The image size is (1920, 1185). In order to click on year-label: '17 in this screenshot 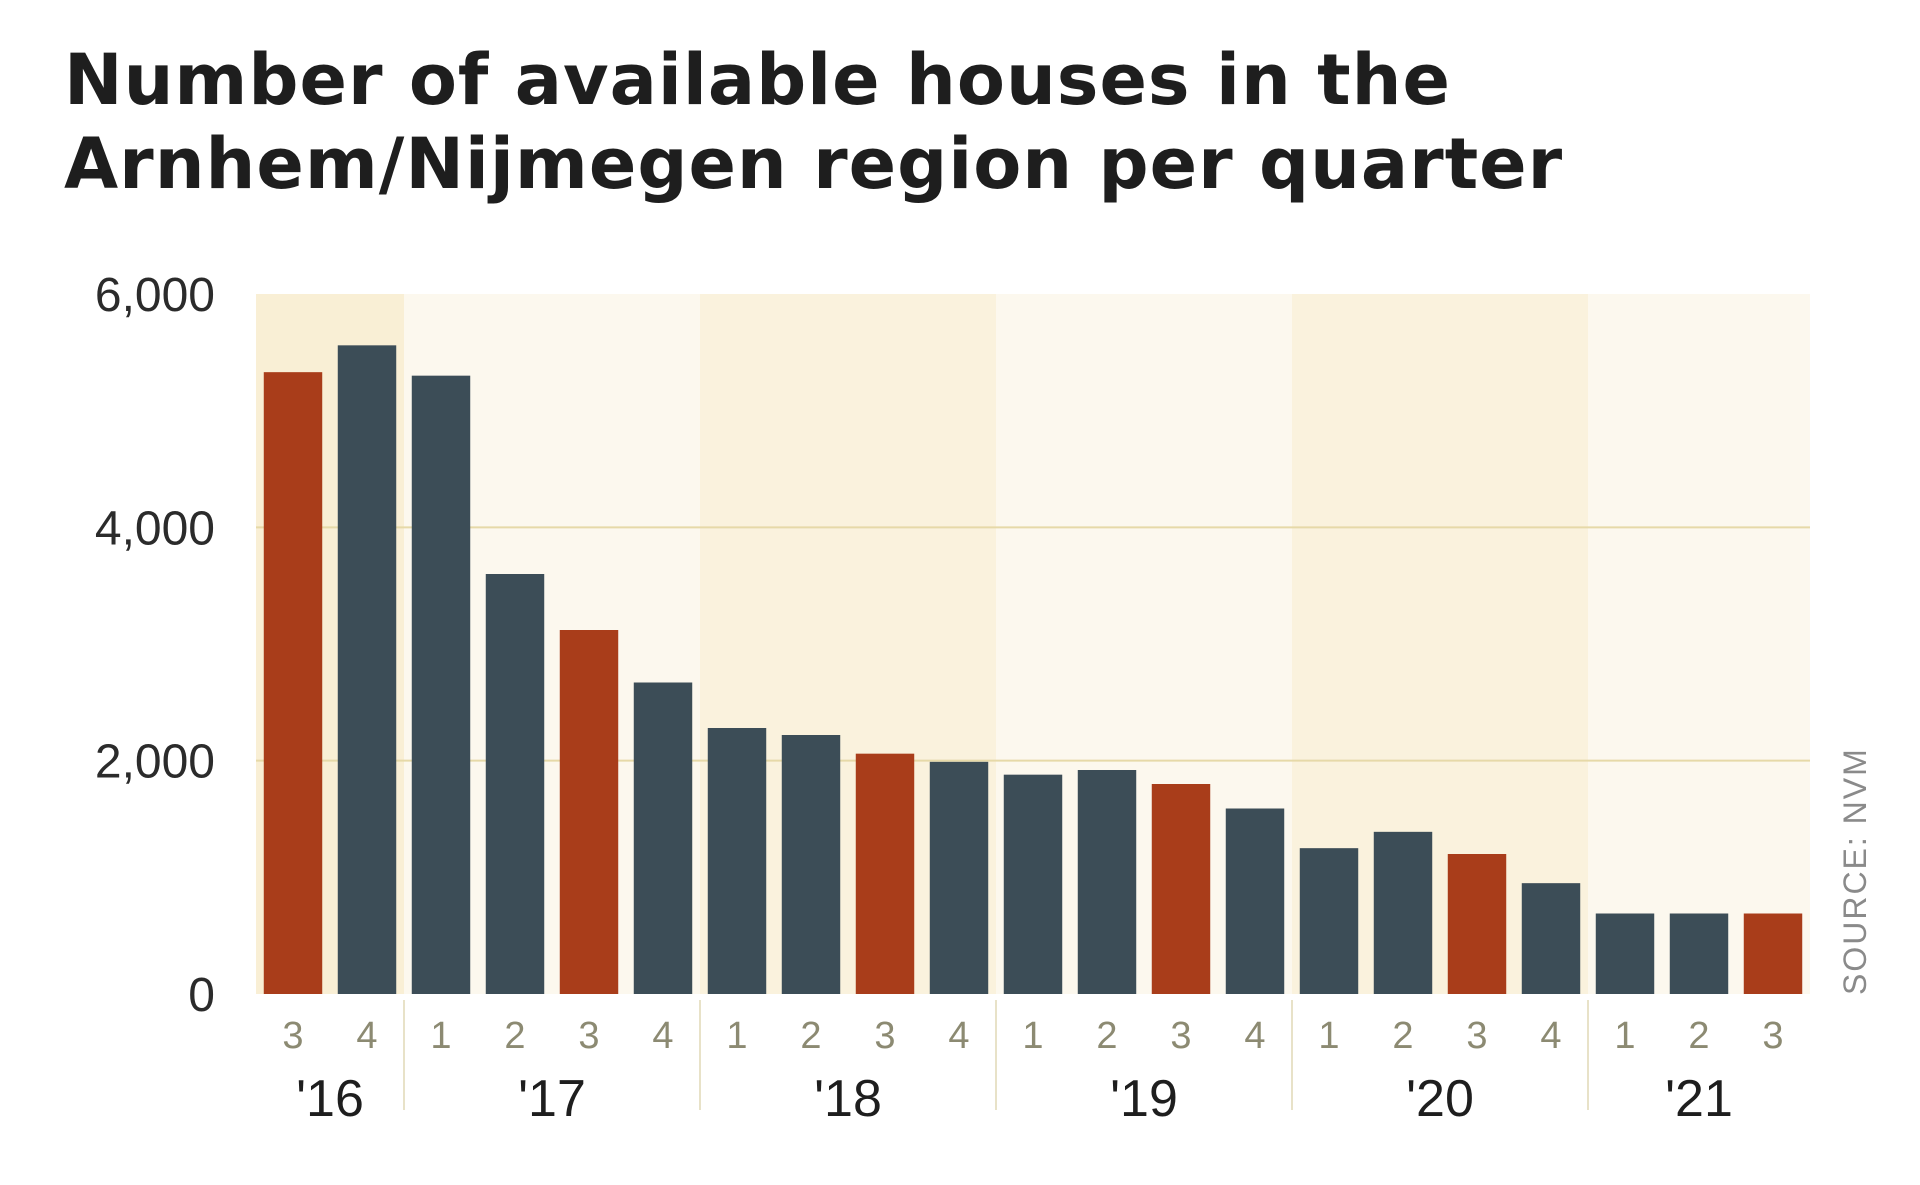, I will do `click(552, 1099)`.